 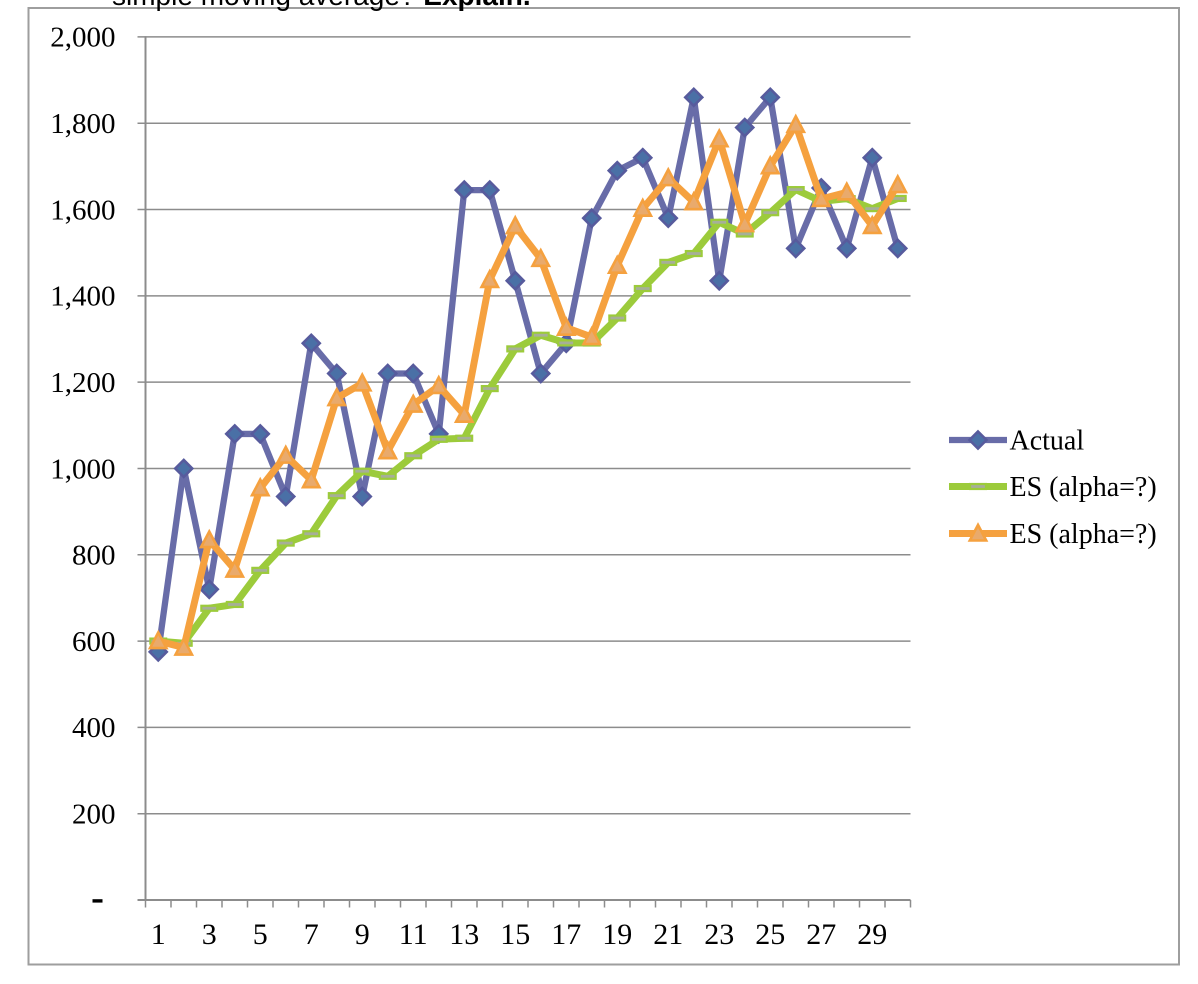 What do you see at coordinates (872, 934) in the screenshot?
I see `svg-text: 29` at bounding box center [872, 934].